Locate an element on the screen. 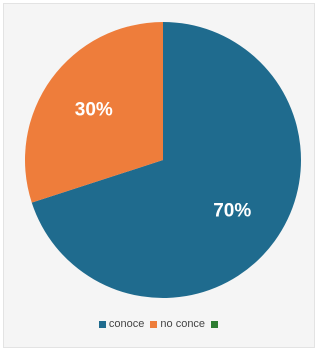 The width and height of the screenshot is (320, 354). legend-swatch-no-conce is located at coordinates (153, 324).